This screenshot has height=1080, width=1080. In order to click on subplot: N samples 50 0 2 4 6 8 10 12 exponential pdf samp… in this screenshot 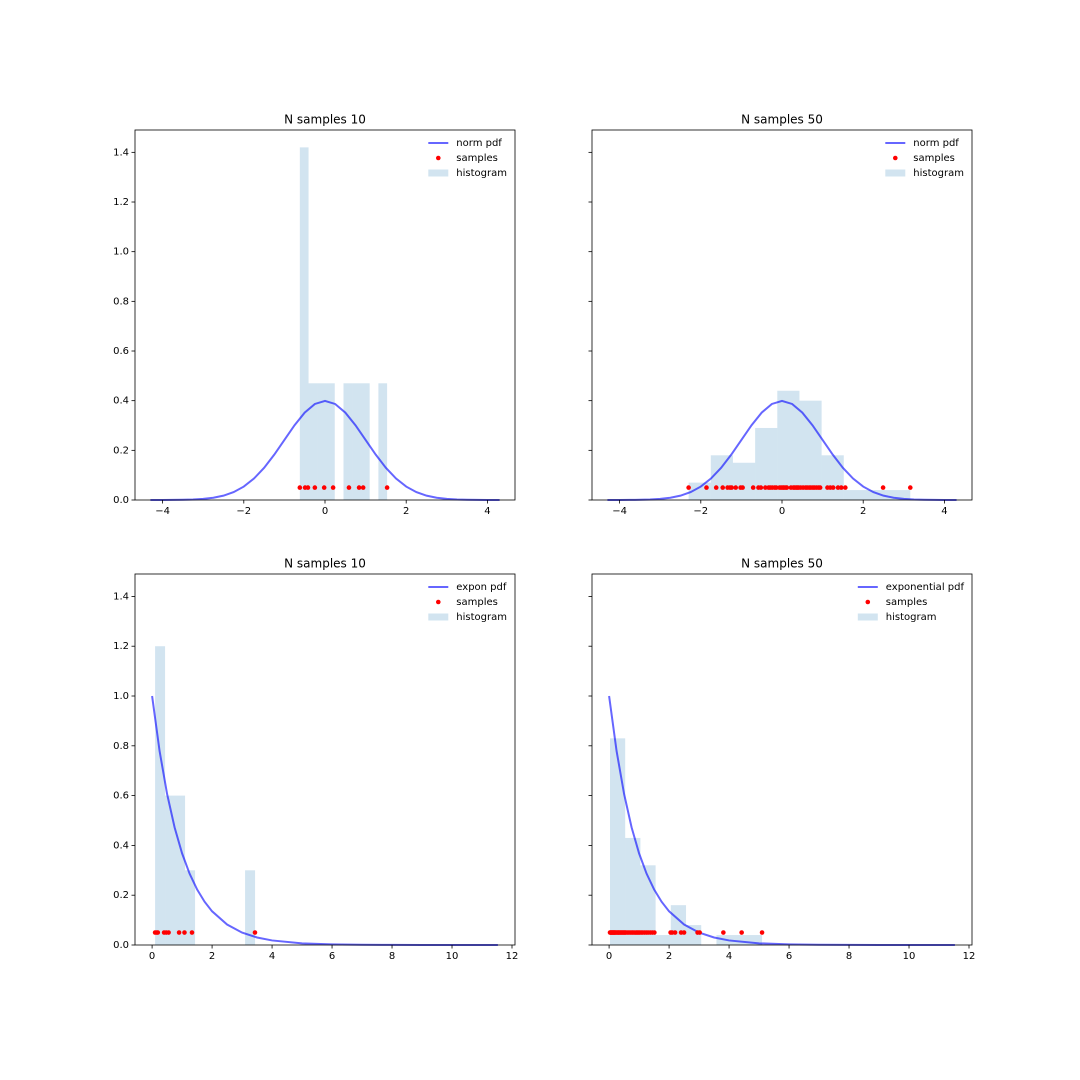, I will do `click(782, 759)`.